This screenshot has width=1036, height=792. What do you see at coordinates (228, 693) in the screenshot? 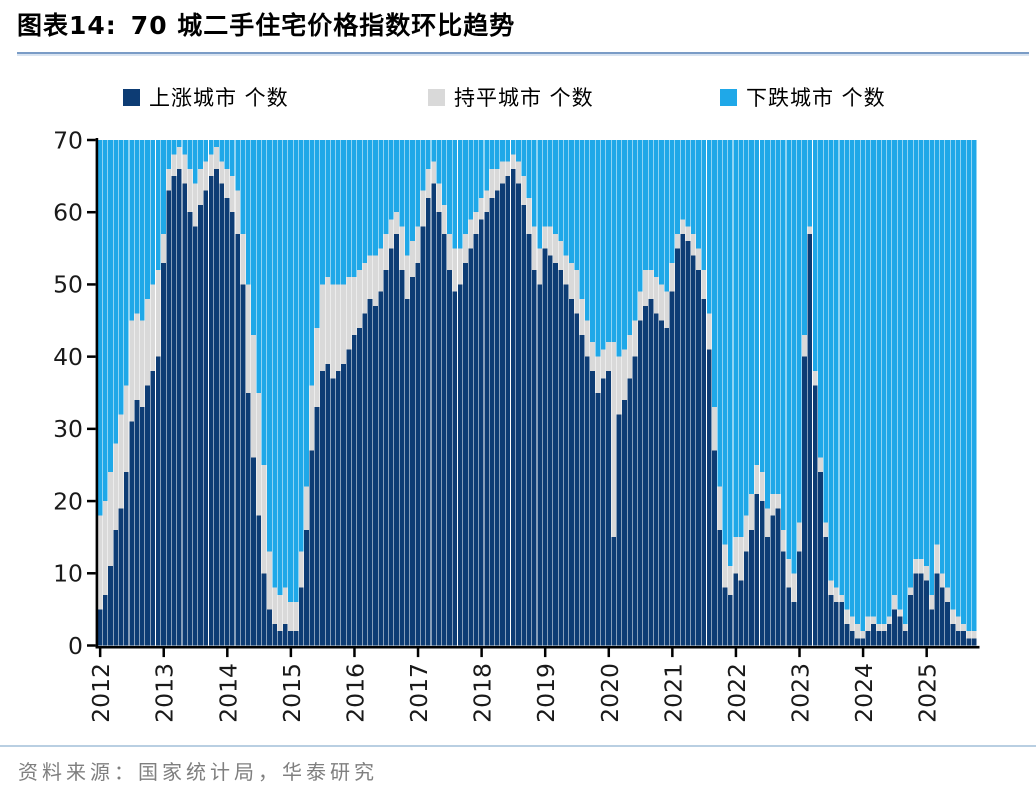
I see `x-tick-label: 2014` at bounding box center [228, 693].